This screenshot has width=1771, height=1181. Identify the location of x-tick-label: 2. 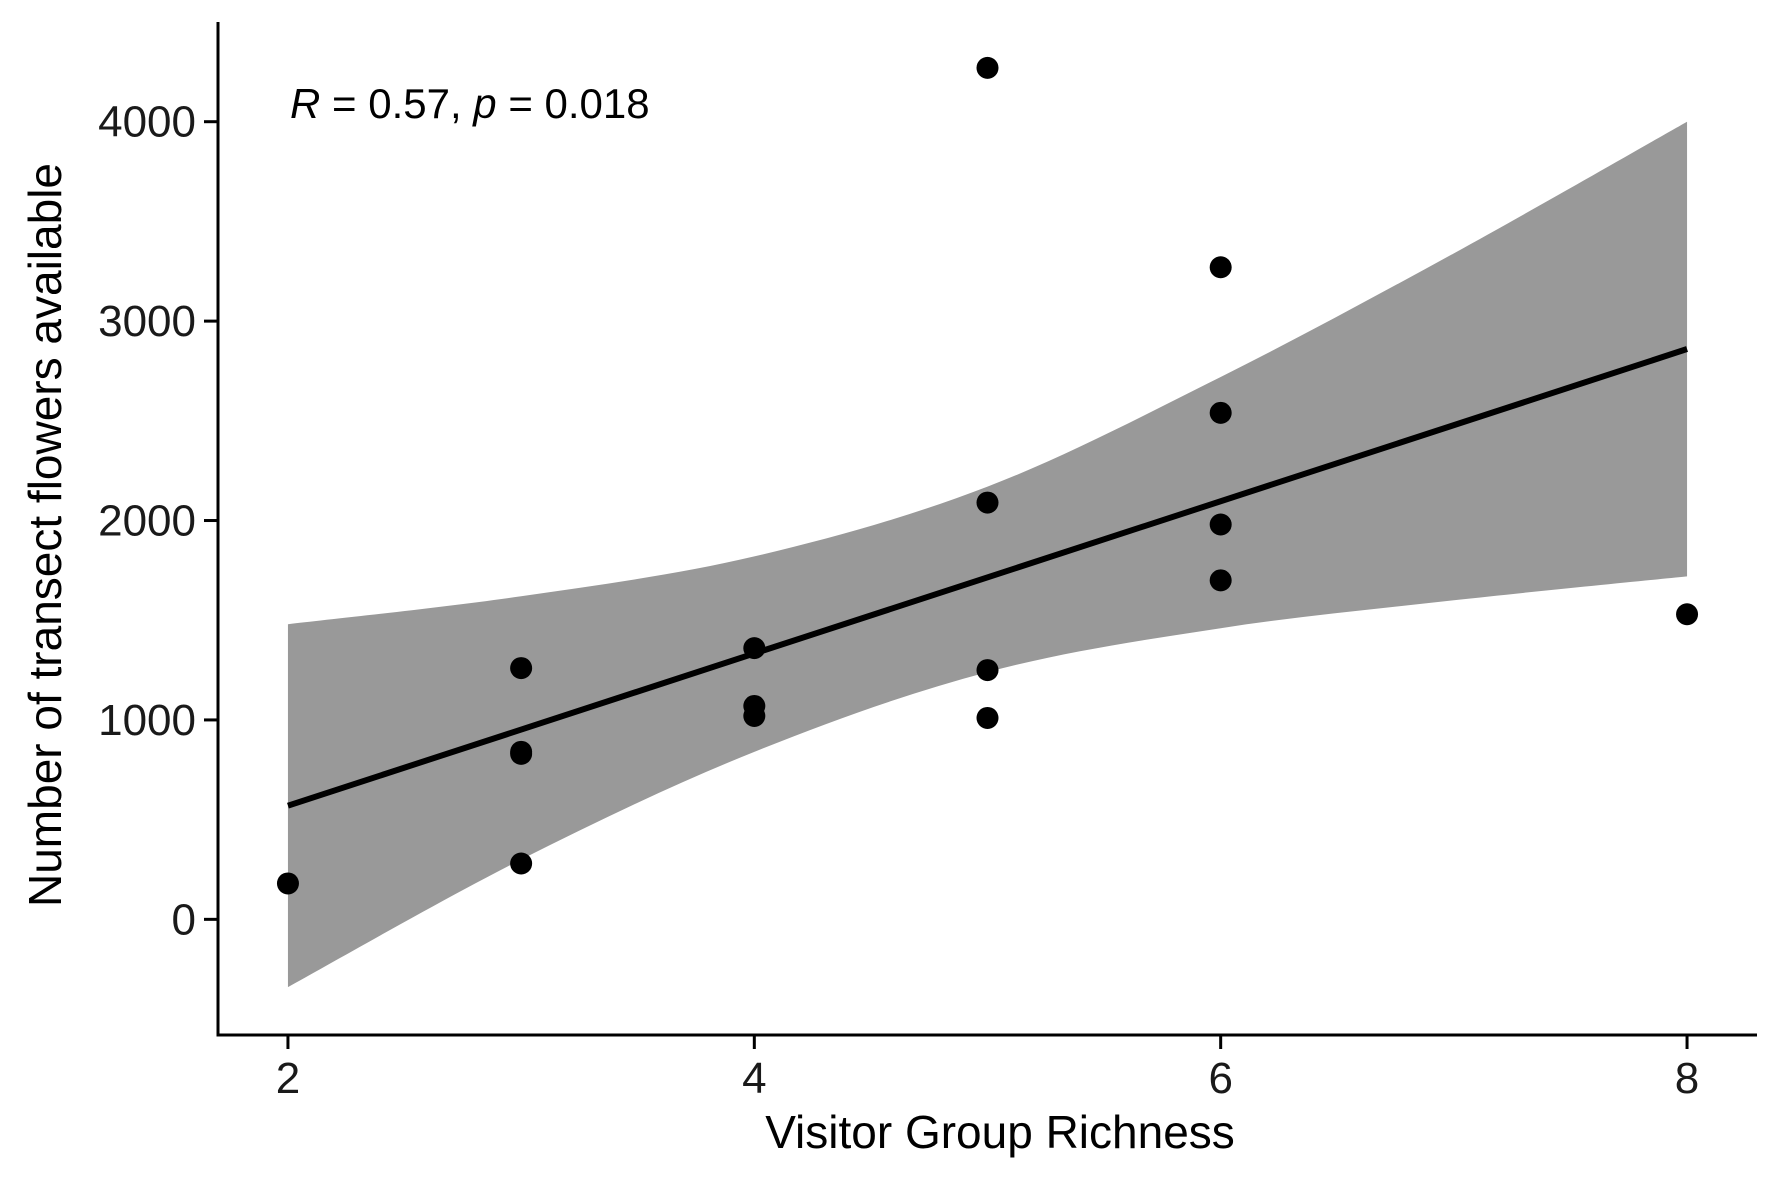
(288, 1078).